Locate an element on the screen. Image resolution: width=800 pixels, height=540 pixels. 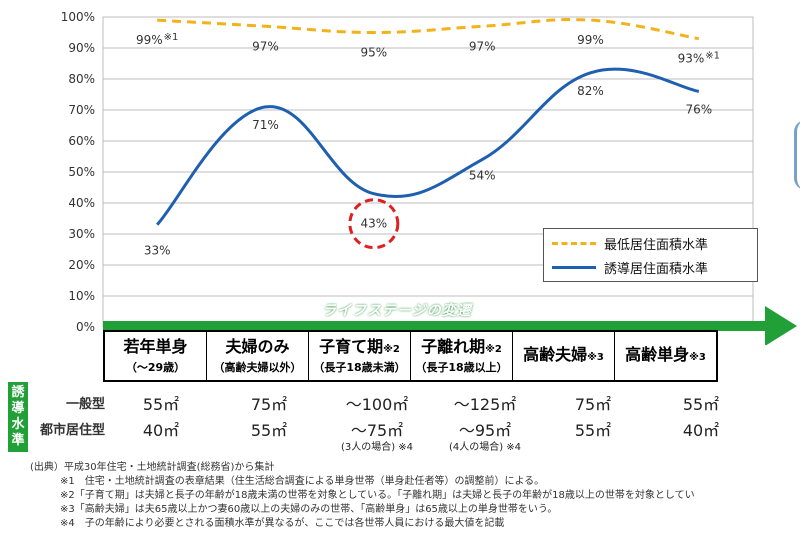
y-tick-label: 60% is located at coordinates (81, 141).